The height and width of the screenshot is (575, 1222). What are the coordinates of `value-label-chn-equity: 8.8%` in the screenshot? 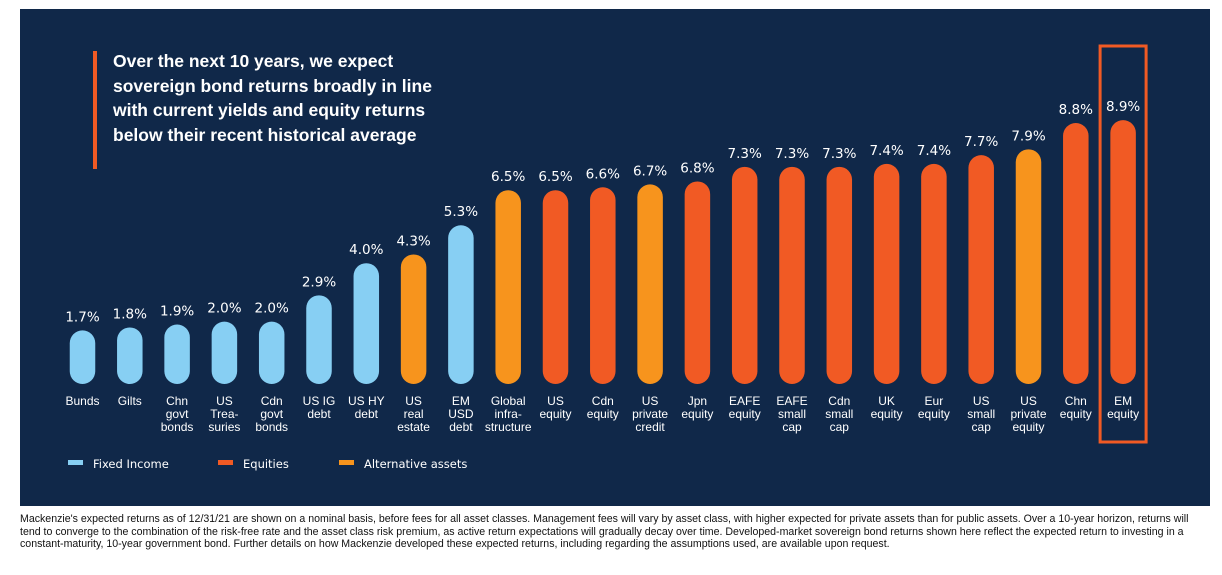 It's located at (1076, 110).